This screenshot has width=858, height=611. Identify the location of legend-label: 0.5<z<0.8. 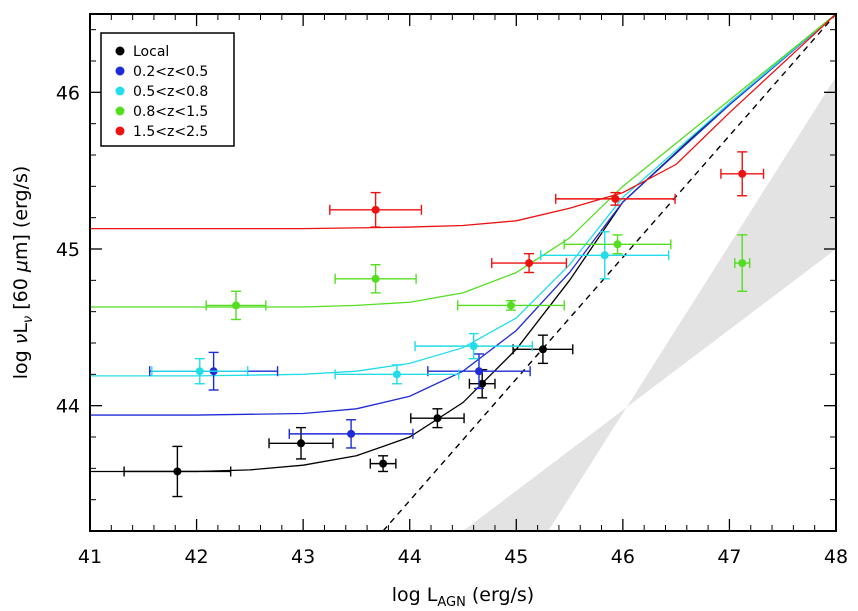
(170, 92).